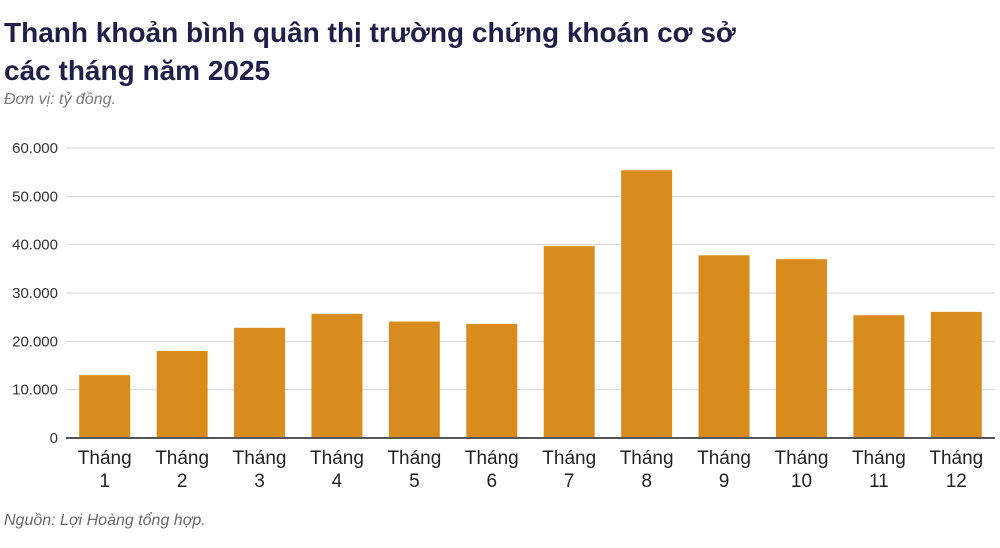 Image resolution: width=1000 pixels, height=548 pixels. I want to click on x-tick-label: 9, so click(724, 481).